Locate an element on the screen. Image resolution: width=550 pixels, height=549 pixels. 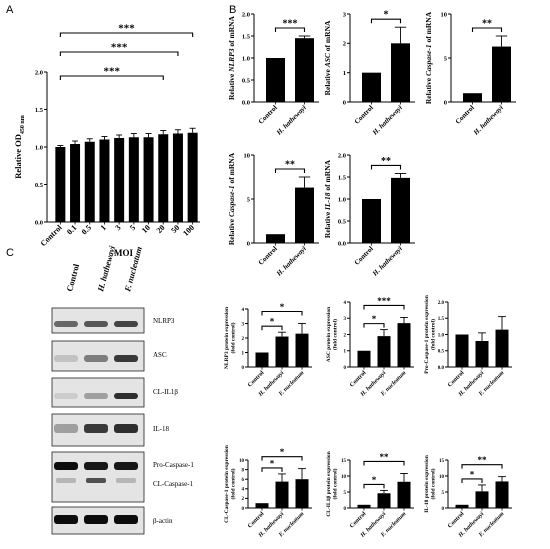
x-category-label: 20 is located at coordinates (161, 229).